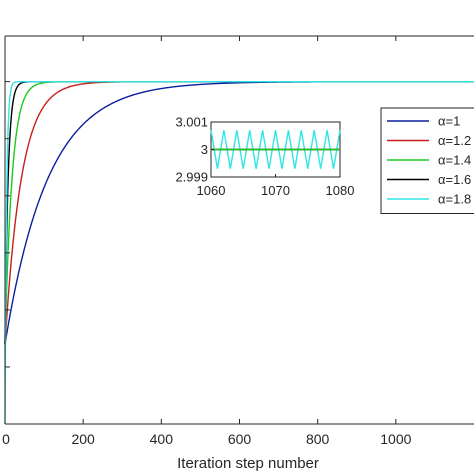 The height and width of the screenshot is (474, 474). What do you see at coordinates (275, 190) in the screenshot?
I see `inset-x-tick-label: 1070` at bounding box center [275, 190].